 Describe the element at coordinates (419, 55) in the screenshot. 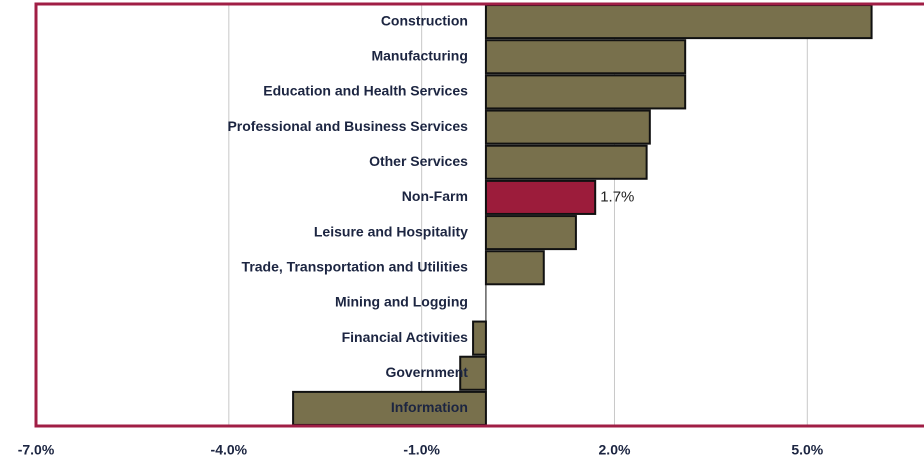

I see `category-label: Manufacturing` at that location.